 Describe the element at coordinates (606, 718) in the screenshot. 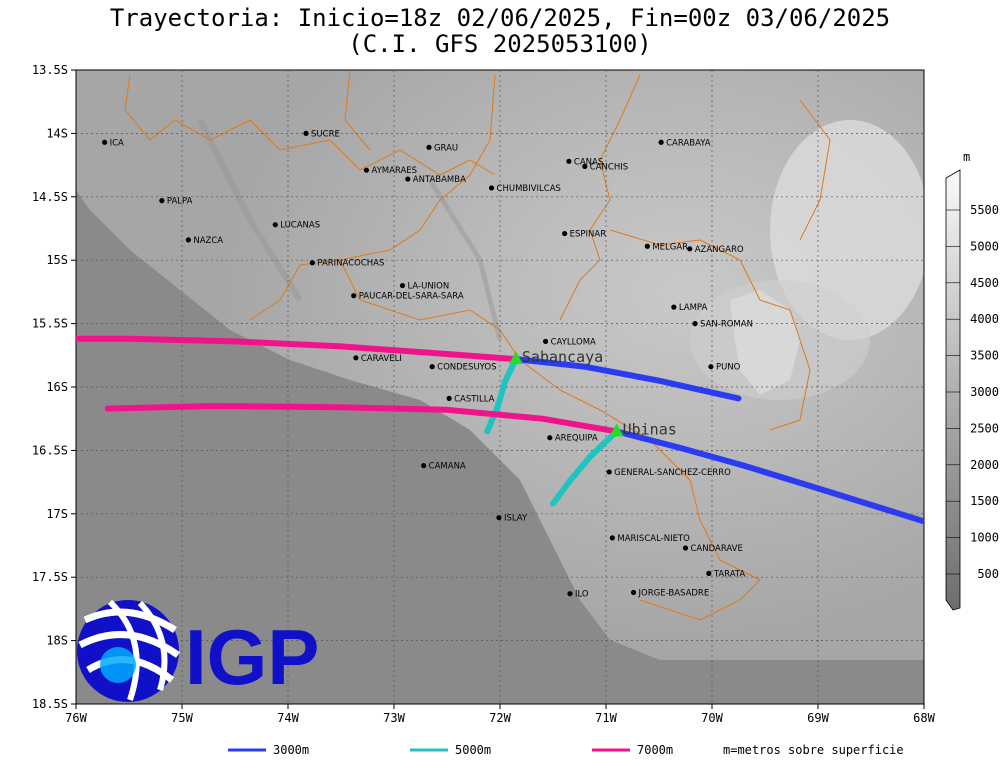

I see `lon-tick-label: 71W` at that location.